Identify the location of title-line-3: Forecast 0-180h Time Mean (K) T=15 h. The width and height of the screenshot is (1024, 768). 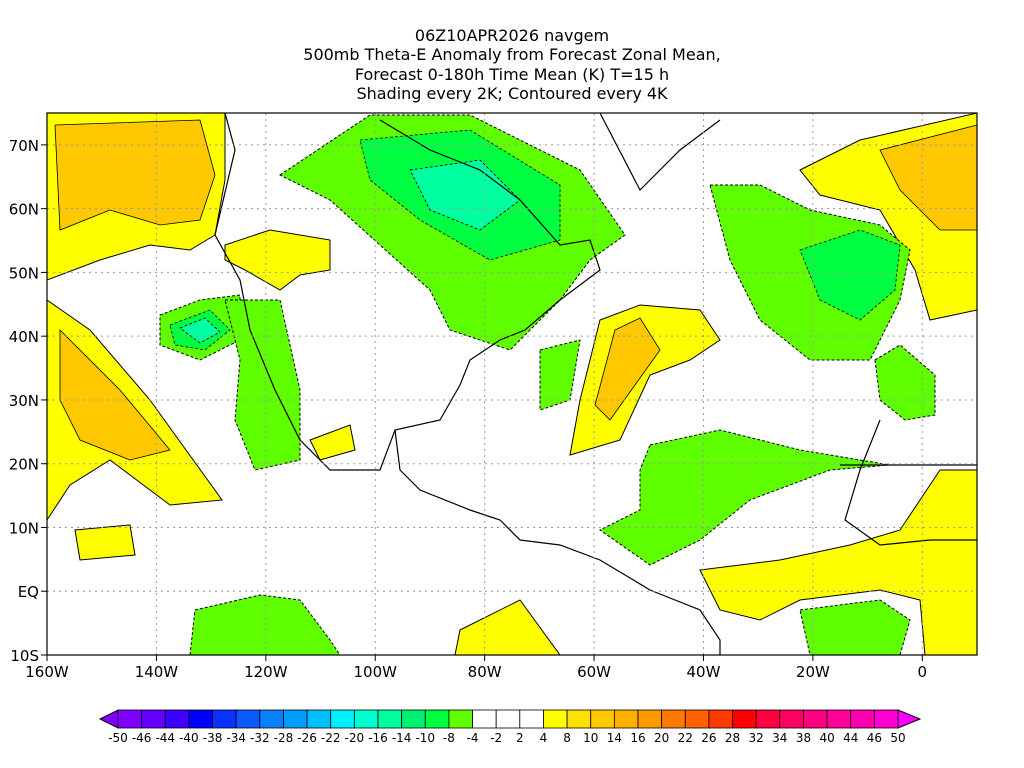
(512, 74).